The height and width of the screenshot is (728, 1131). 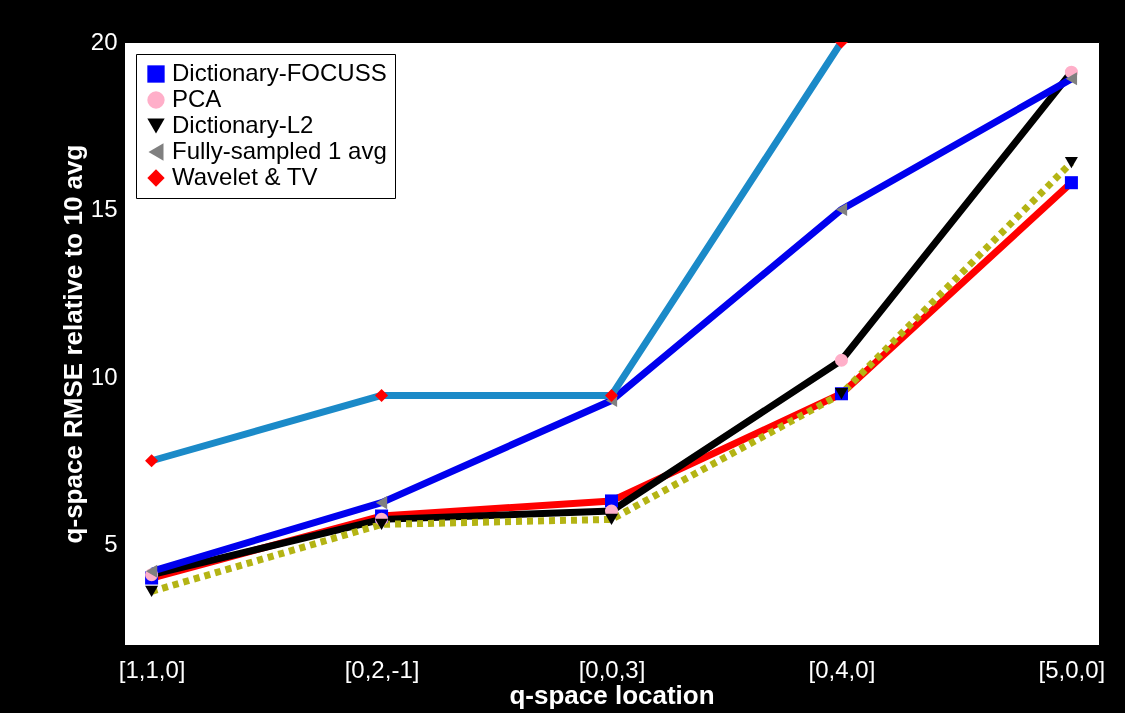 I want to click on y-tick-label: 10, so click(x=104, y=376).